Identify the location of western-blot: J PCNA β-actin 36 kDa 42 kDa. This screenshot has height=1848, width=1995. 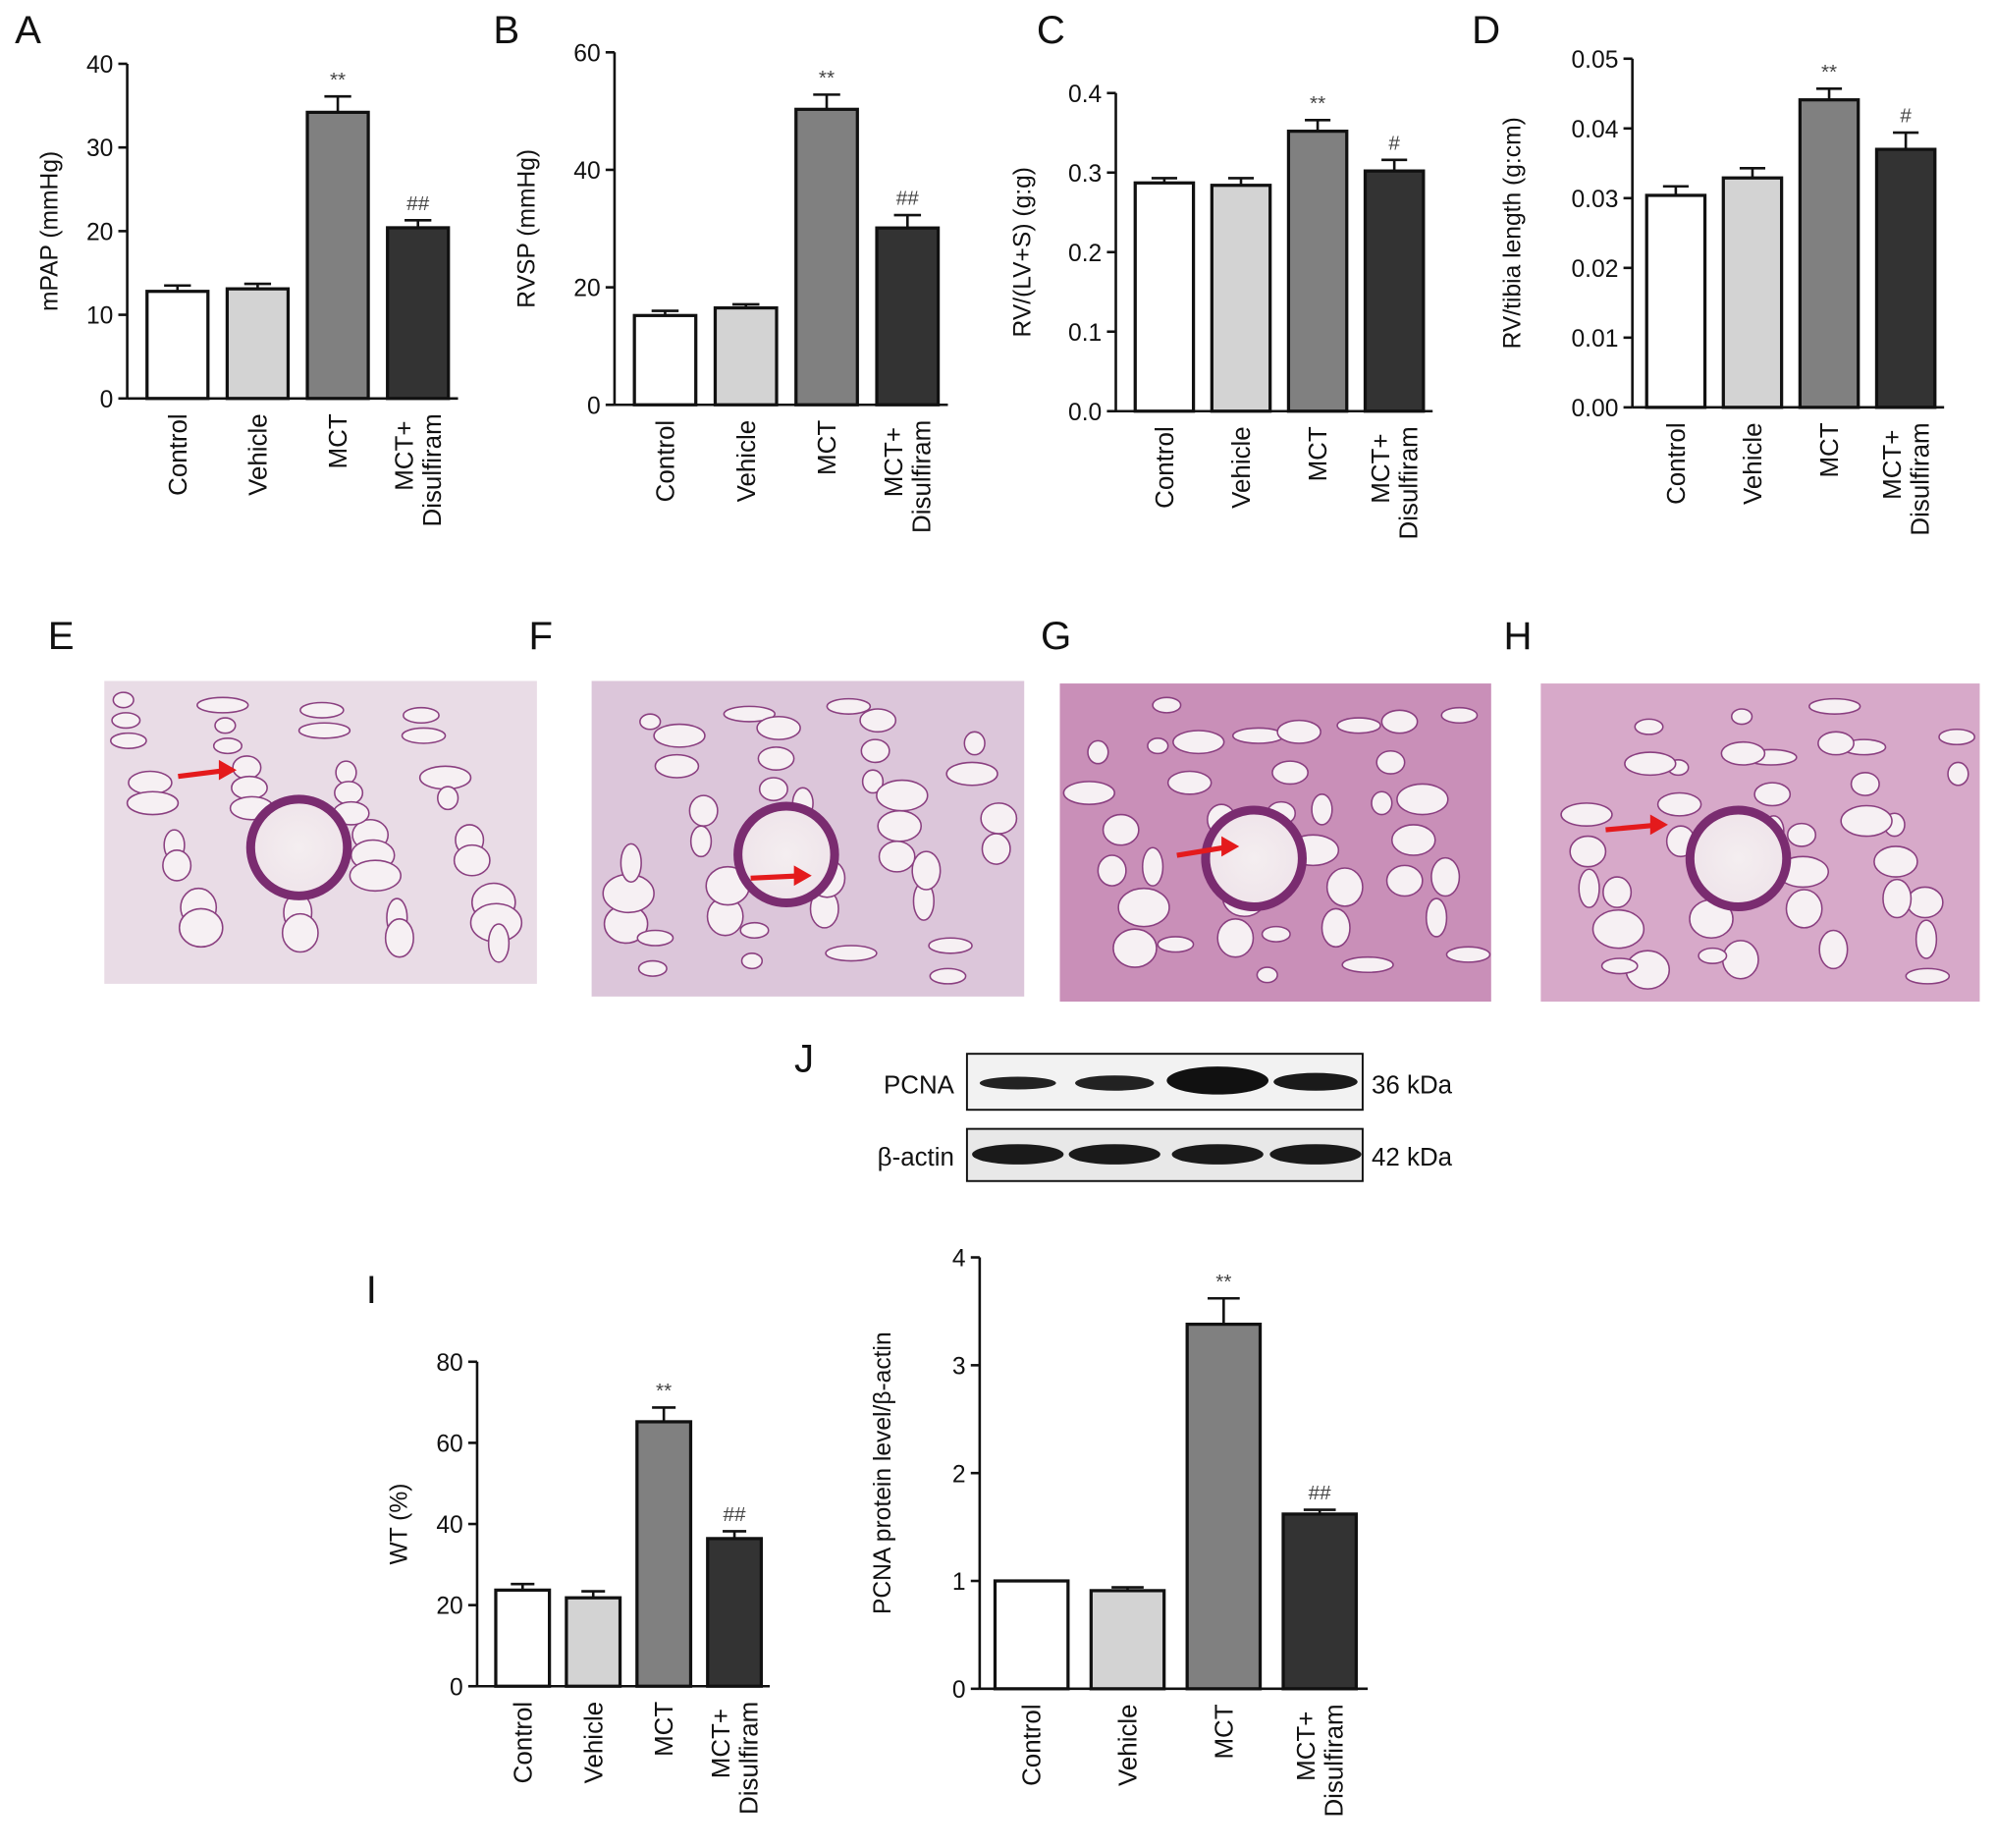
(1123, 1109).